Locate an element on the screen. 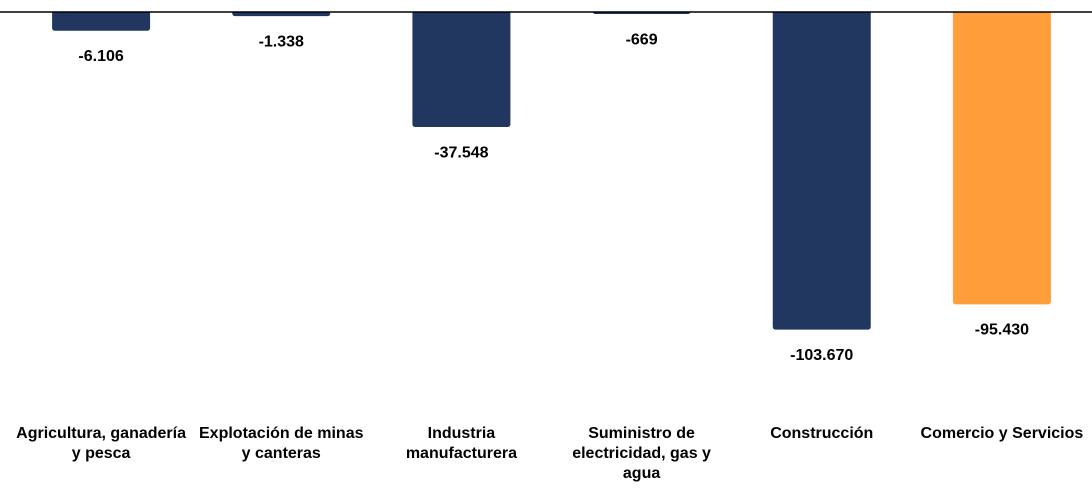 The image size is (1092, 500). value-label: -95.430 is located at coordinates (1002, 330).